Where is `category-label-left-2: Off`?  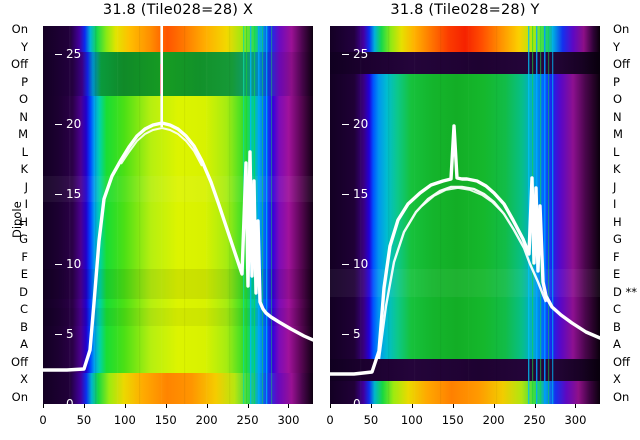 category-label-left-2: Off is located at coordinates (19, 64).